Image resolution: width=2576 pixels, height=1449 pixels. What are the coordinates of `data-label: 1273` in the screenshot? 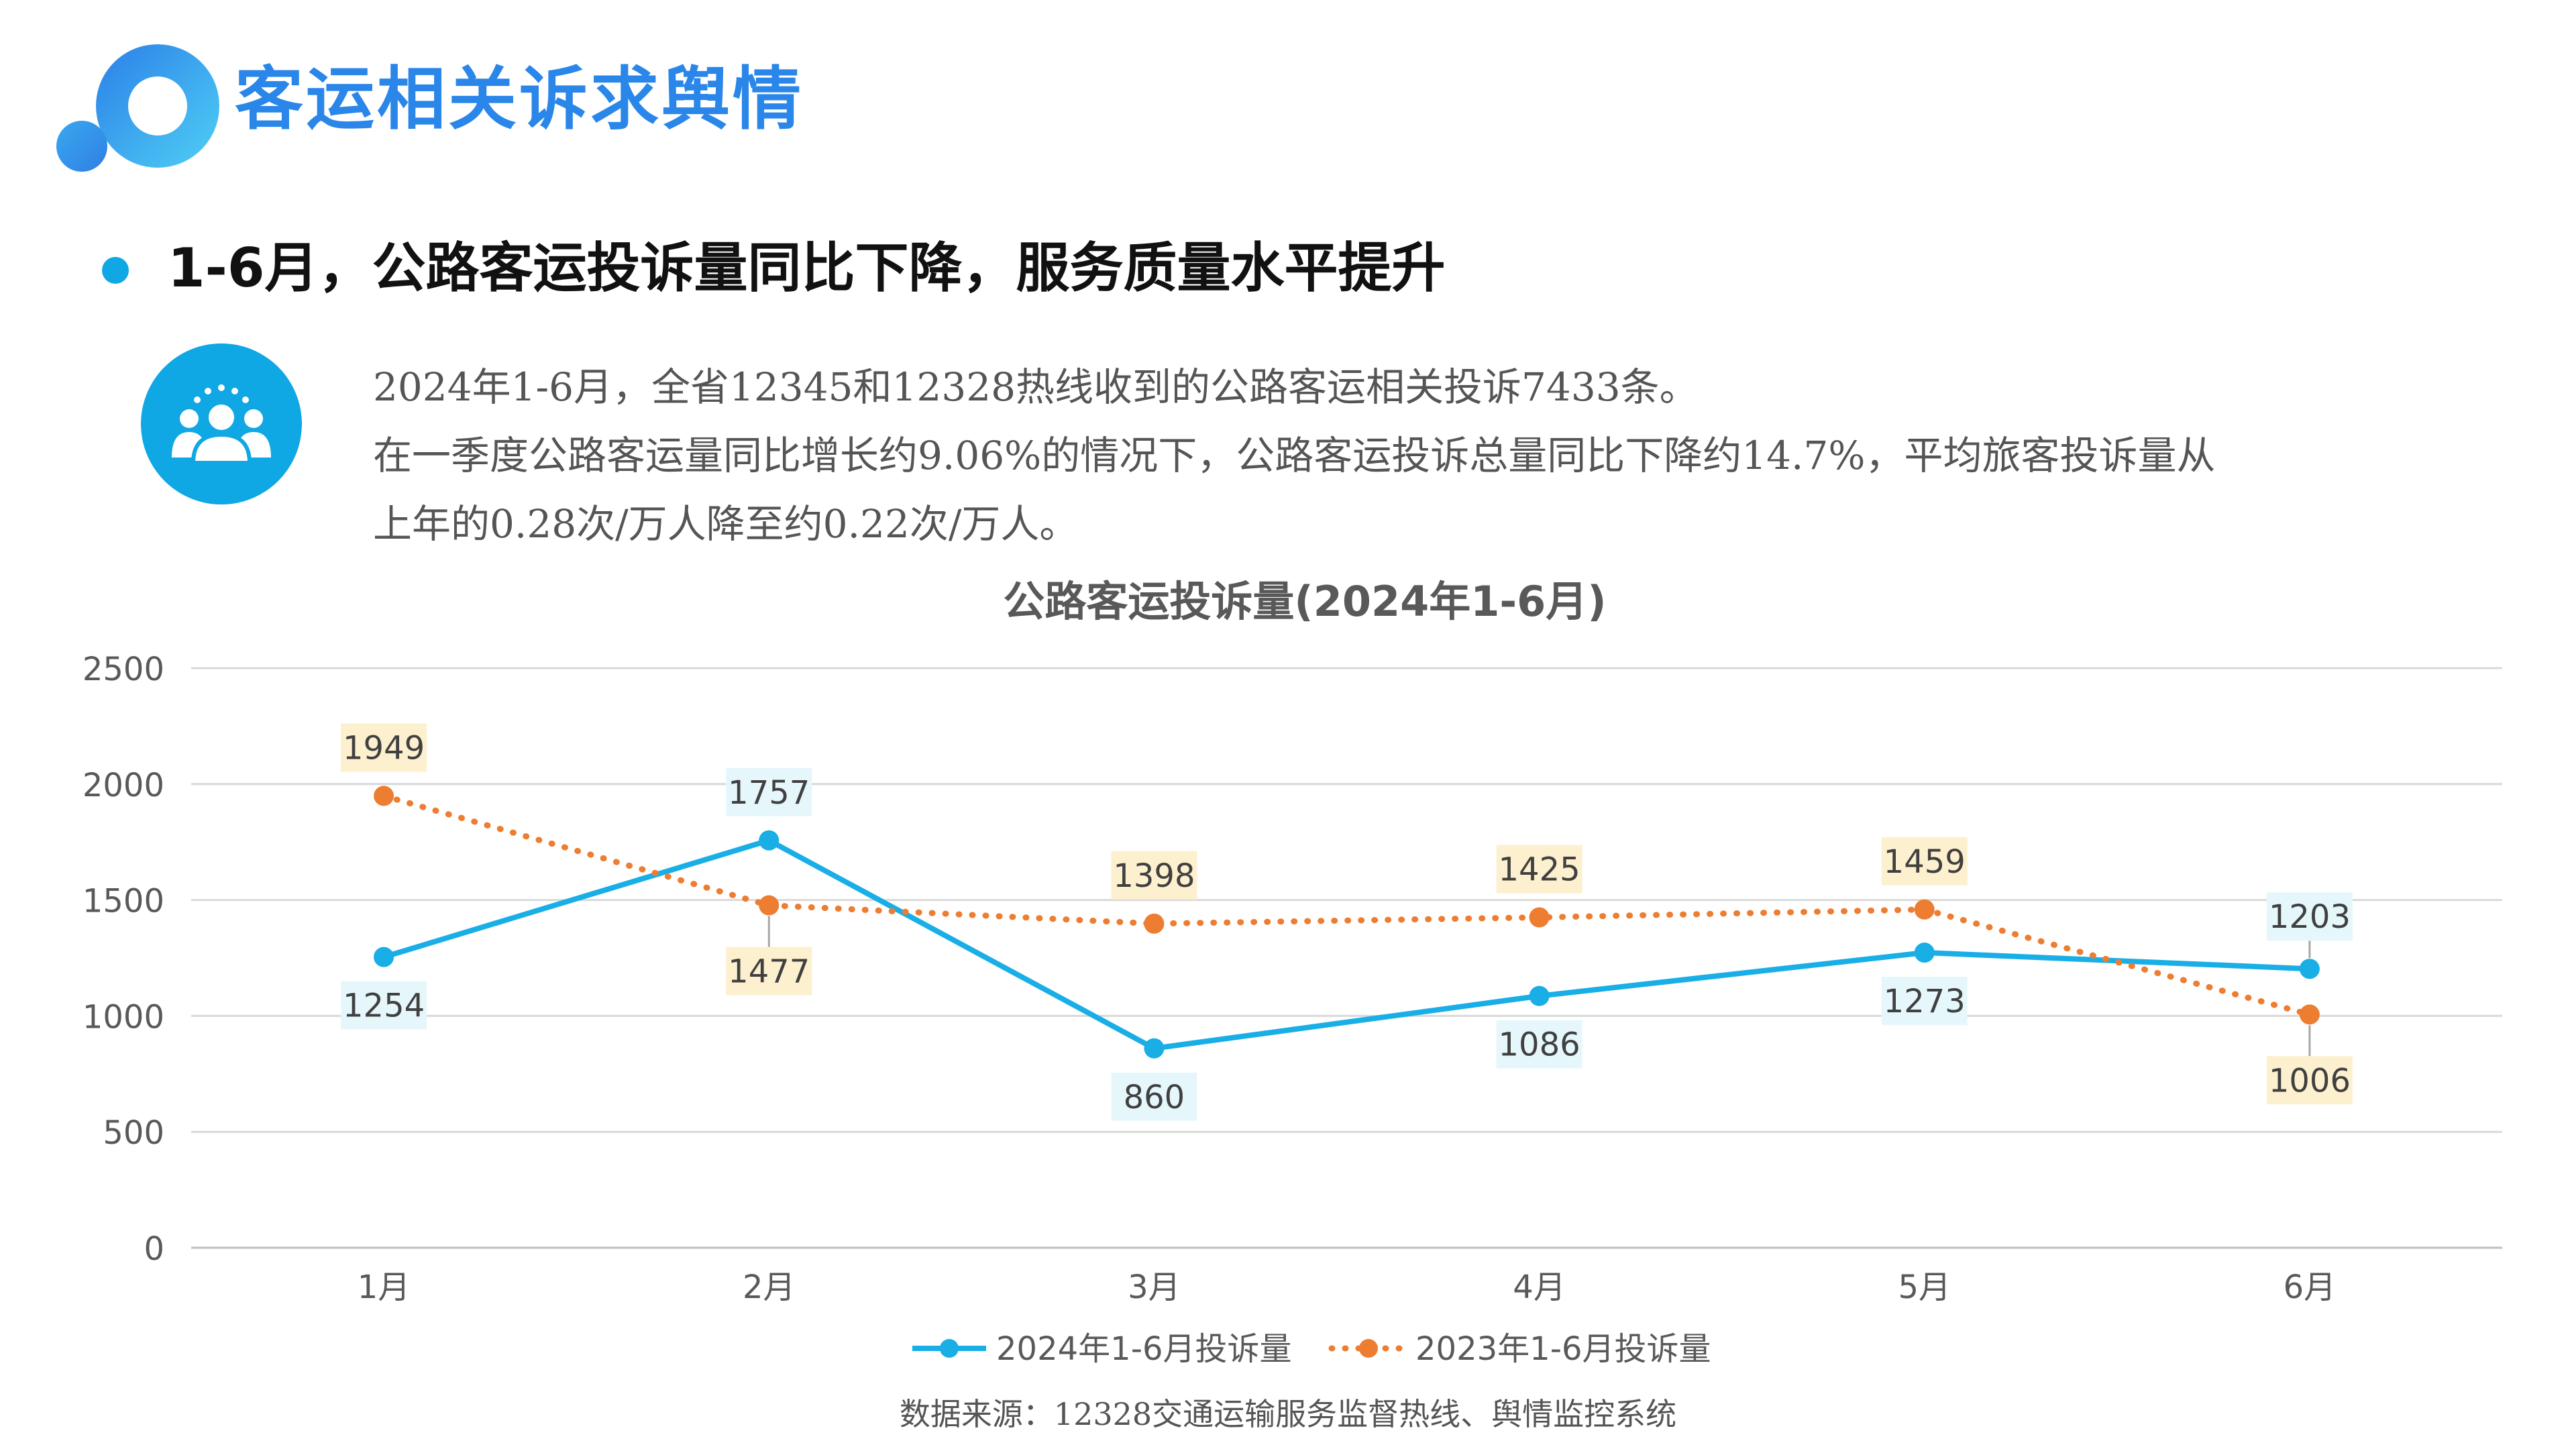 It's located at (1925, 1001).